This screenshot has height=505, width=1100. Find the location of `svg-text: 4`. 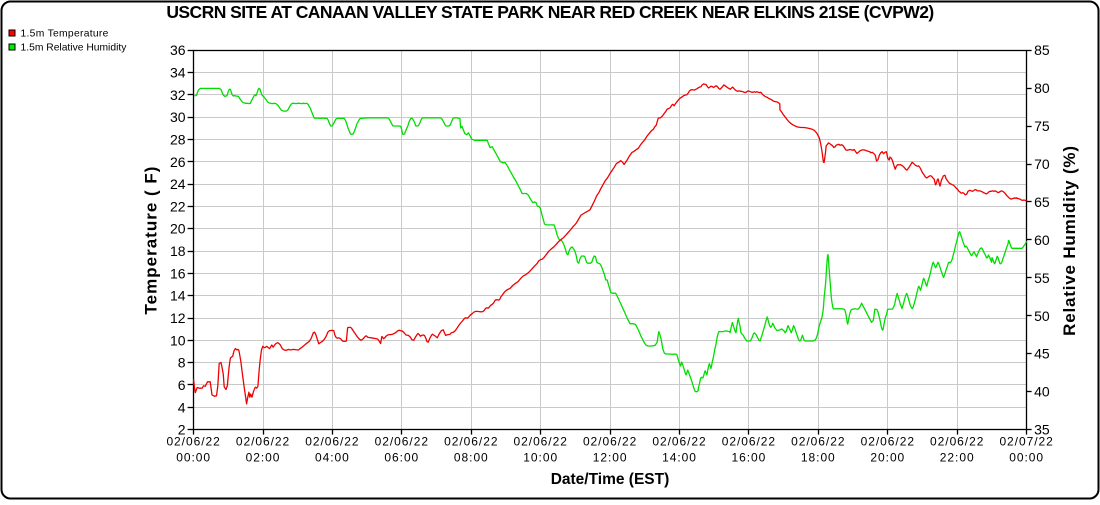

svg-text: 4 is located at coordinates (182, 407).